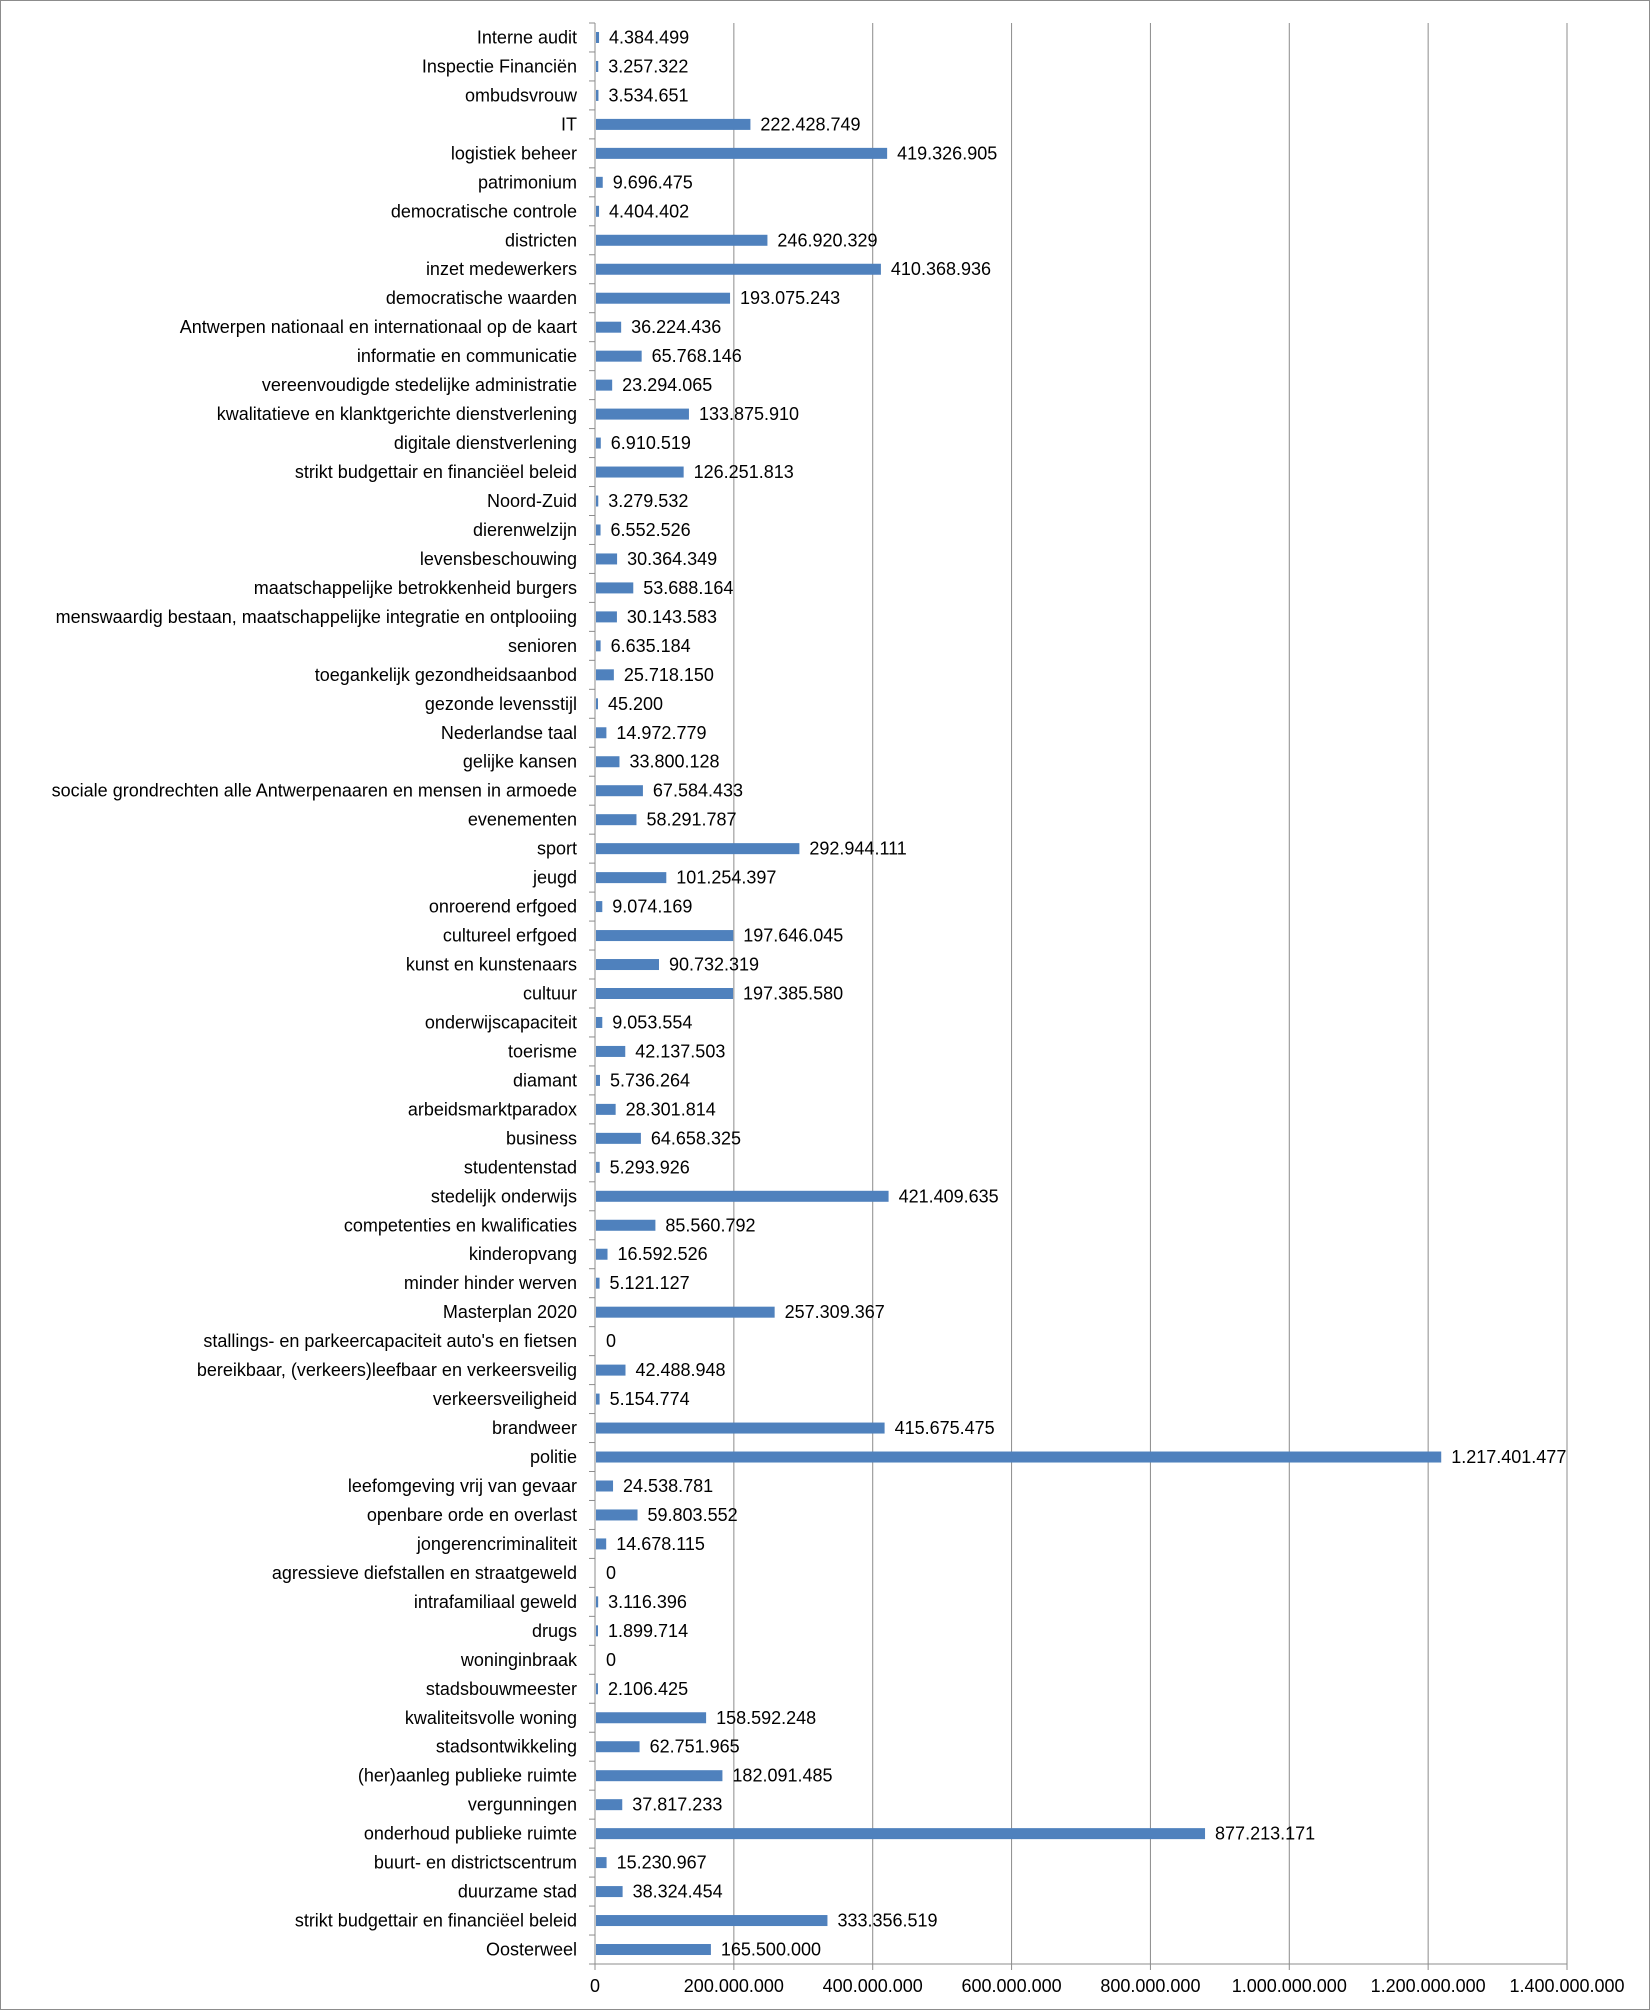 Image resolution: width=1650 pixels, height=2011 pixels. I want to click on data-label: 38.324.454, so click(678, 1892).